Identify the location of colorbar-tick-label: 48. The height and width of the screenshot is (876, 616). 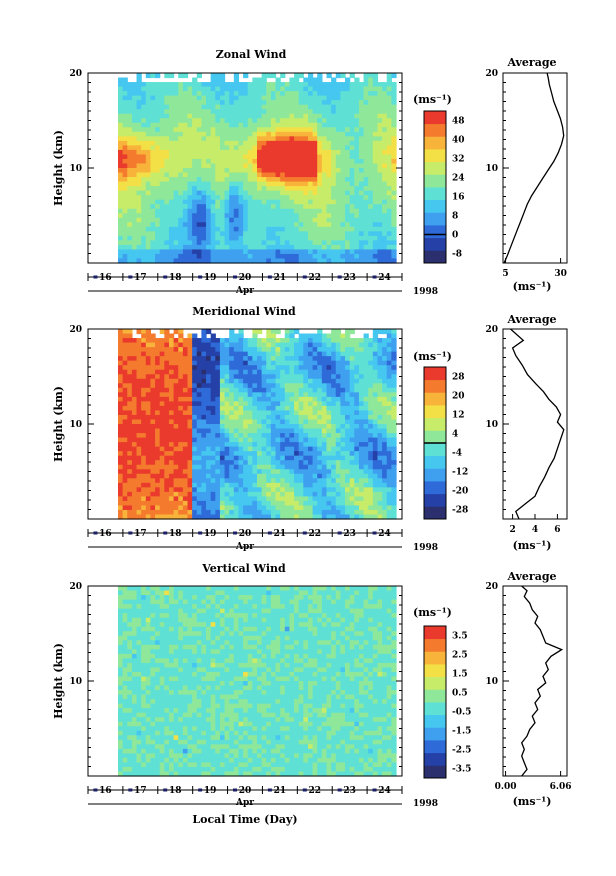
(458, 122).